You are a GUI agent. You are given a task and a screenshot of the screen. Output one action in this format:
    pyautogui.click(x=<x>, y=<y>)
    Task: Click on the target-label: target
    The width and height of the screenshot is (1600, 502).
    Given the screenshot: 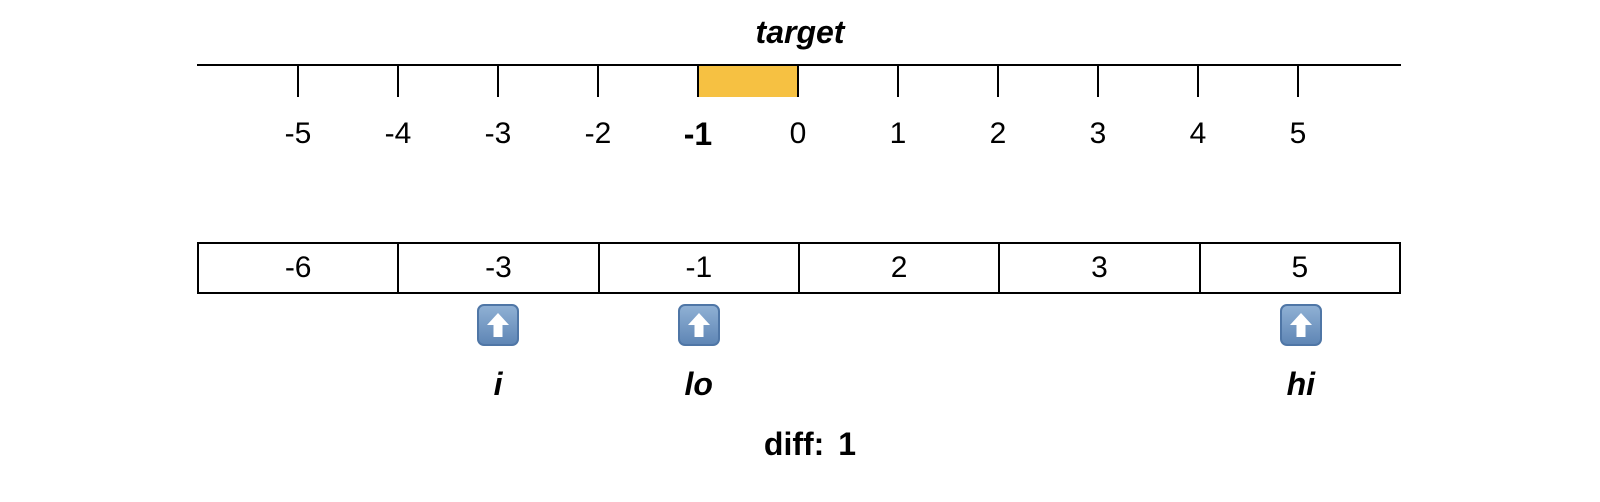 What is the action you would take?
    pyautogui.click(x=800, y=32)
    